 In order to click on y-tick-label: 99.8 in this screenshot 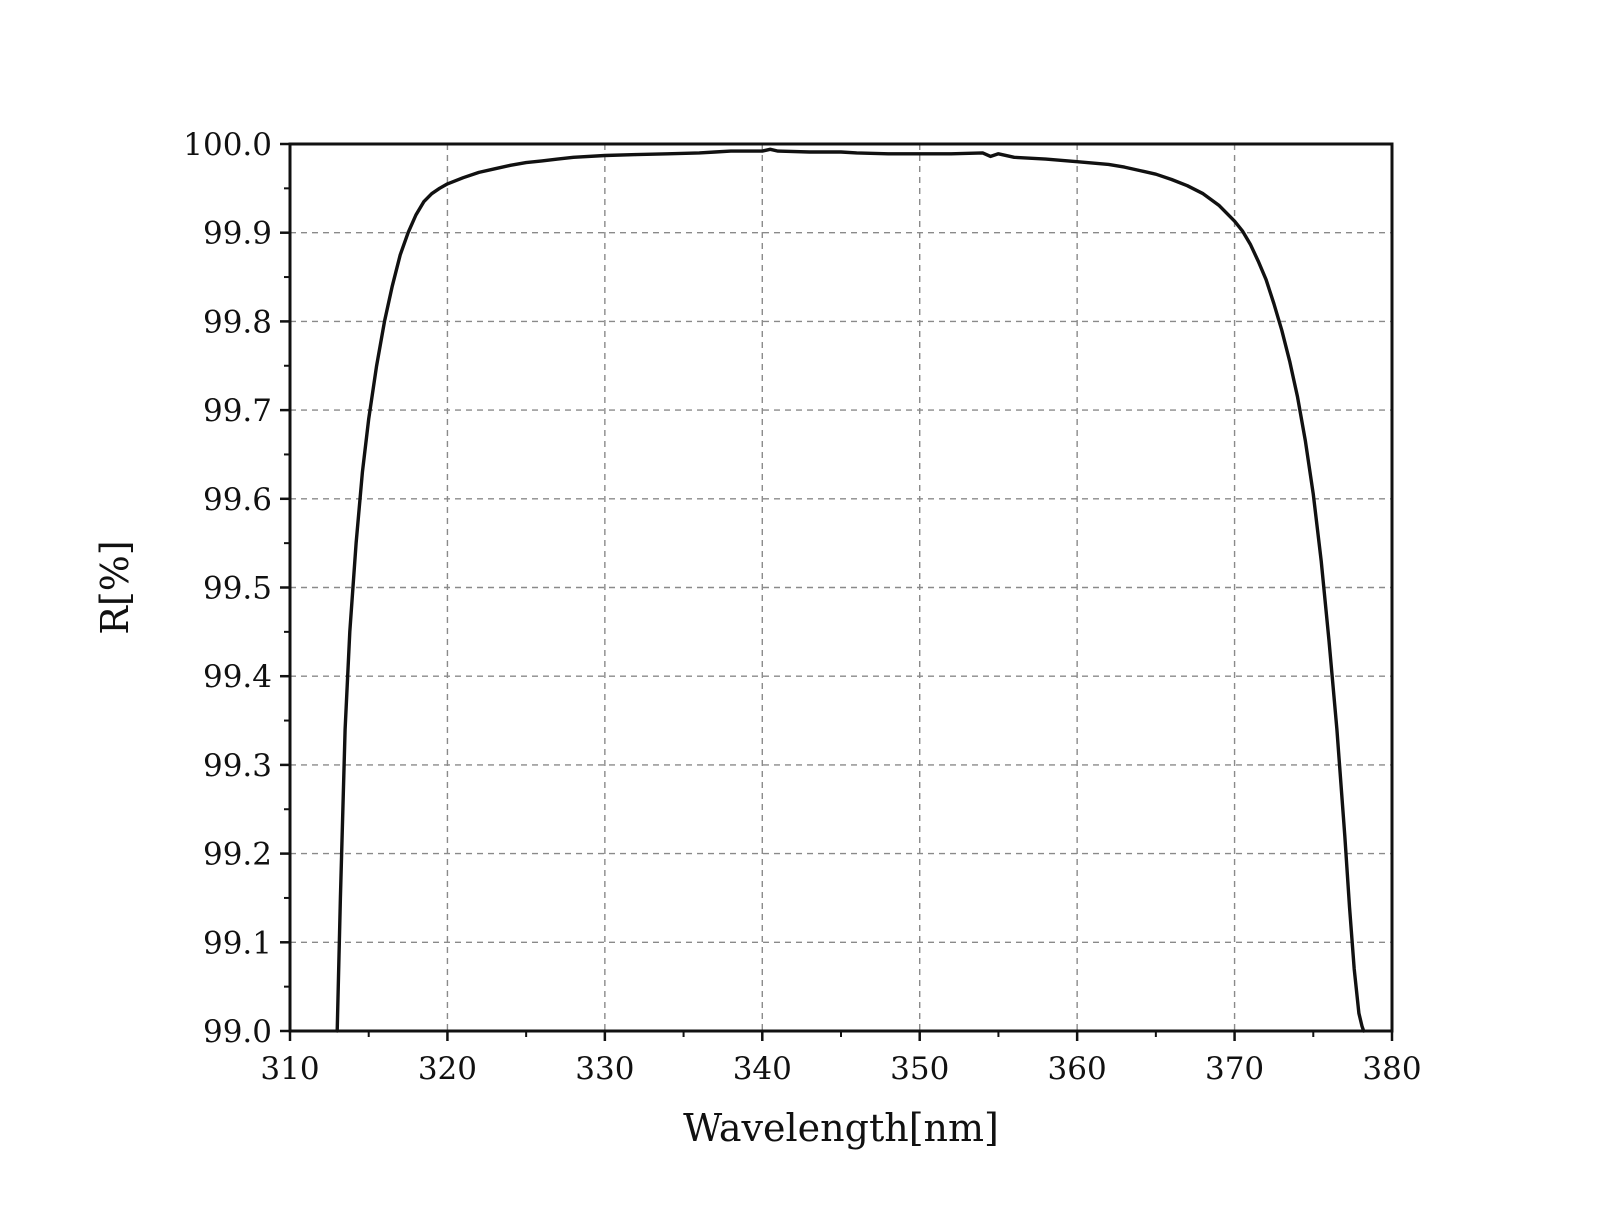, I will do `click(237, 322)`.